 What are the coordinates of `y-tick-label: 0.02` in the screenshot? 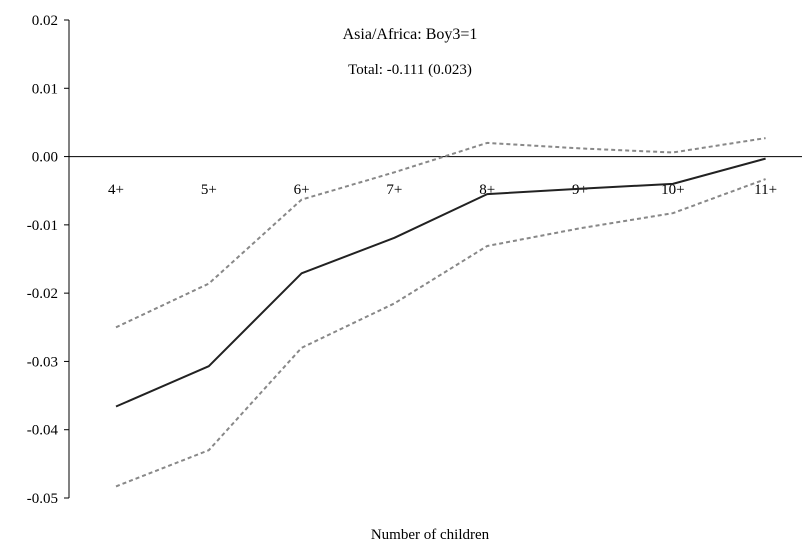 It's located at (45, 21).